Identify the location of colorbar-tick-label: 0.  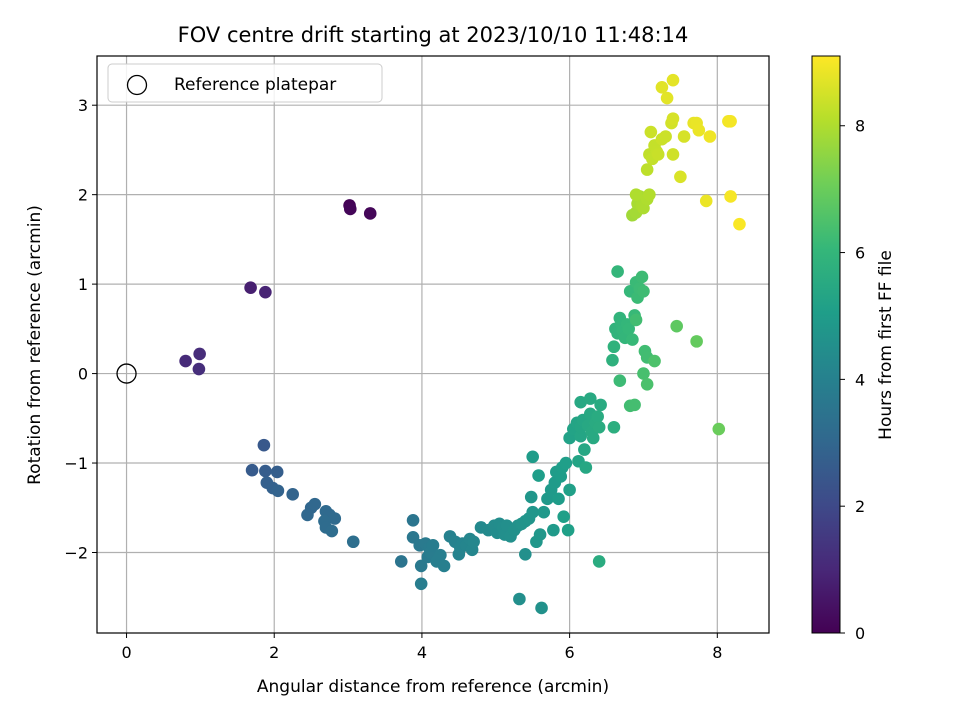
(860, 633).